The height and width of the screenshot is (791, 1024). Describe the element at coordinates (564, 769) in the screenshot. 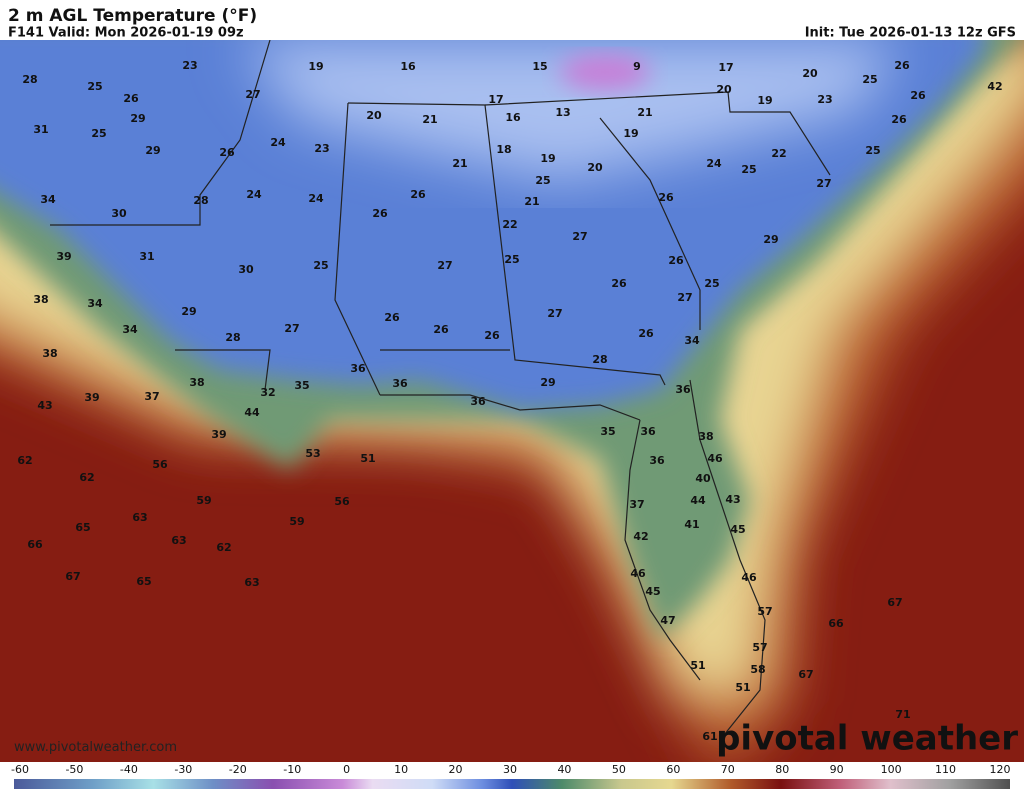

I see `colorbar-tick-label: 40` at that location.